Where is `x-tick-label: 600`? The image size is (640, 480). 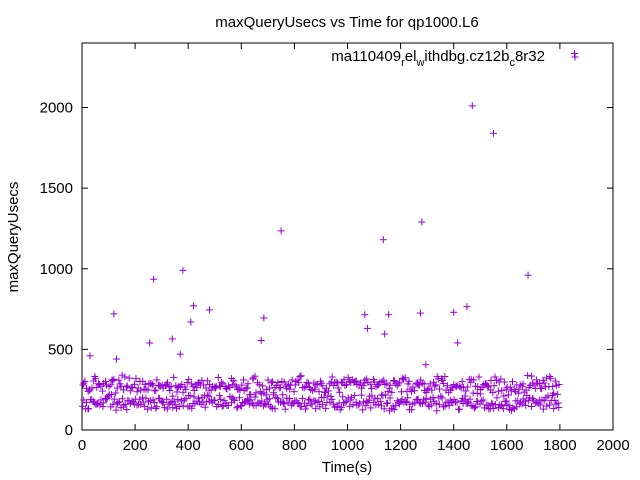
x-tick-label: 600 is located at coordinates (241, 445).